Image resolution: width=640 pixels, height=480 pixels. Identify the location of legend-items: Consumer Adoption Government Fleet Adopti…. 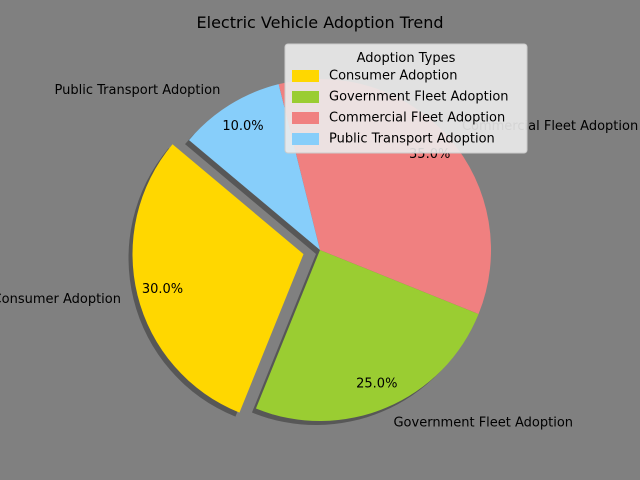
(400, 108).